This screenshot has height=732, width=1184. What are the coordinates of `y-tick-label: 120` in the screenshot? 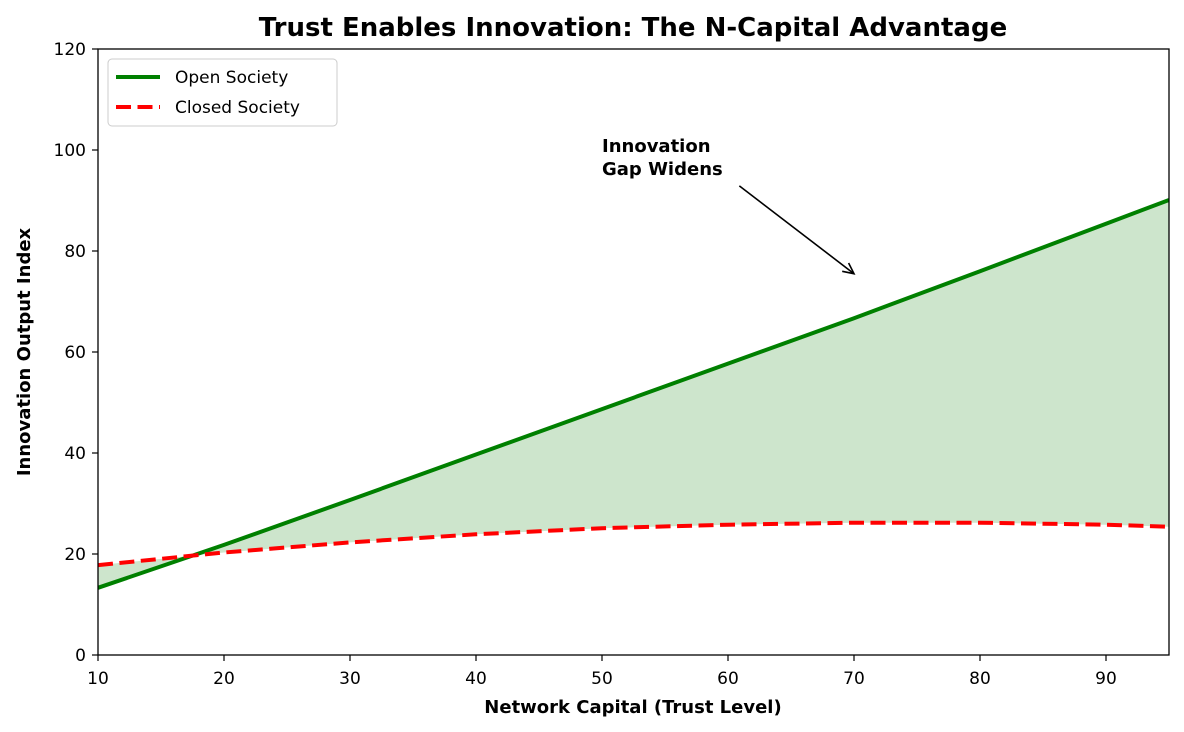 It's located at (70, 50).